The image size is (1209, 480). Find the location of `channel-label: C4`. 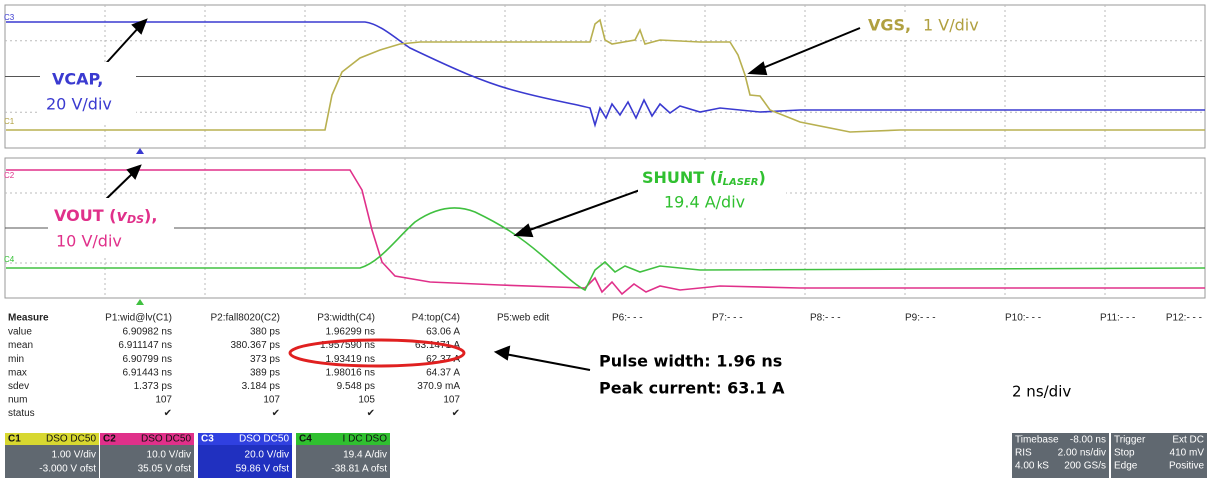

channel-label: C4 is located at coordinates (305, 439).